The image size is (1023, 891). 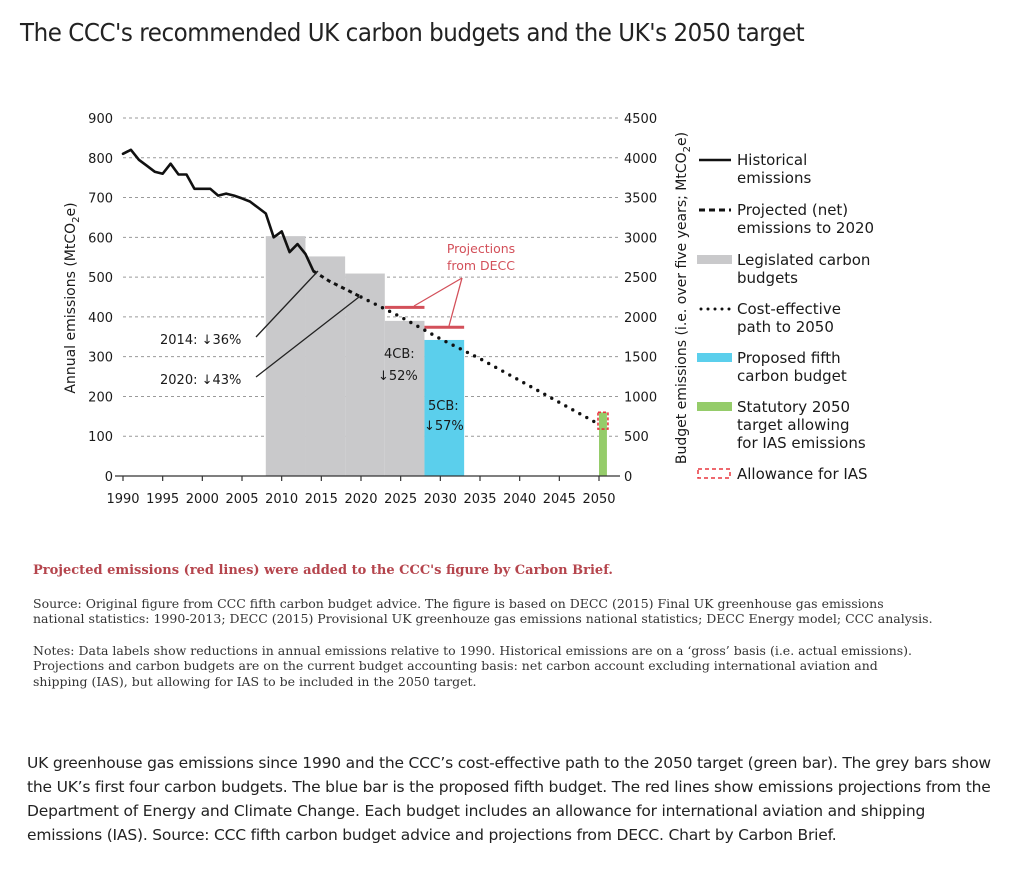 I want to click on y-right-tick-label: 2000, so click(x=640, y=318).